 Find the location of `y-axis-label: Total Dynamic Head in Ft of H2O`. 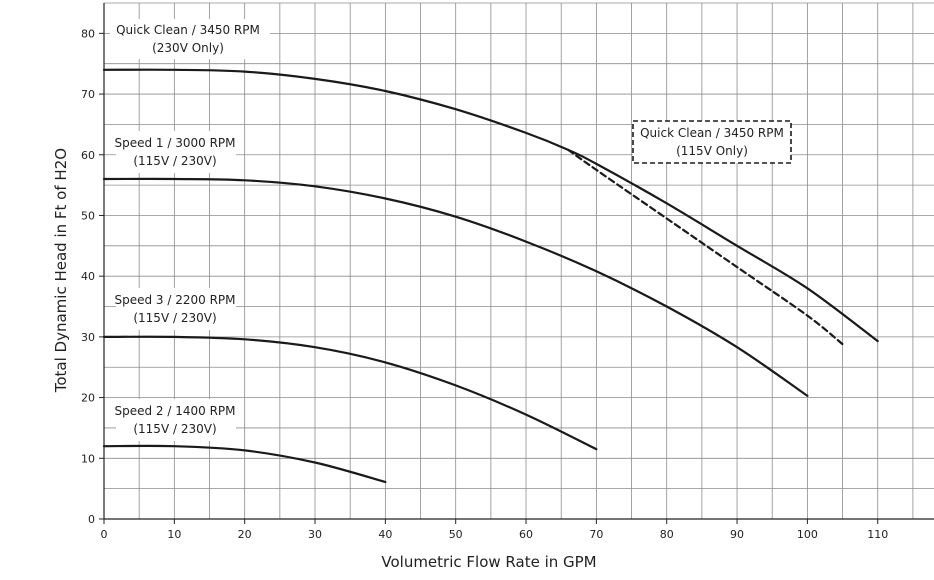

y-axis-label: Total Dynamic Head in Ft of H2O is located at coordinates (61, 270).